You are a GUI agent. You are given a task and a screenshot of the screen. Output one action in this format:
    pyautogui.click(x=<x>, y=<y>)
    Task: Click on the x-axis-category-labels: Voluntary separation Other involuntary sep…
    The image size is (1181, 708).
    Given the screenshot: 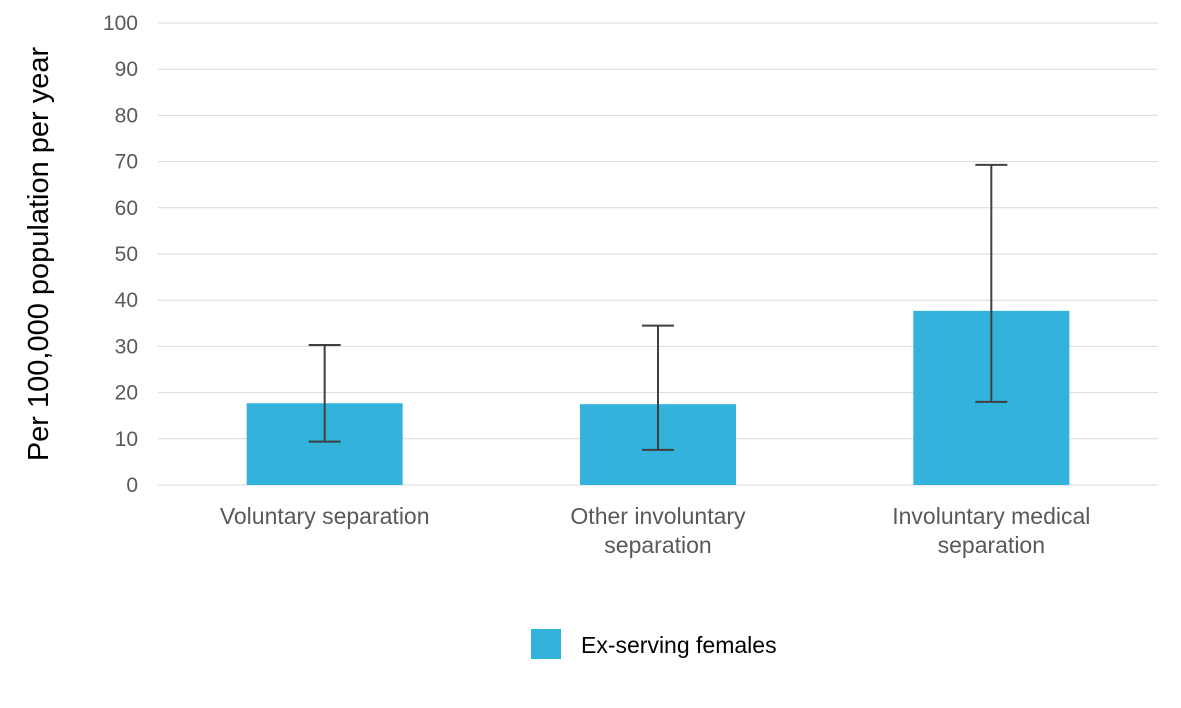 What is the action you would take?
    pyautogui.click(x=655, y=530)
    